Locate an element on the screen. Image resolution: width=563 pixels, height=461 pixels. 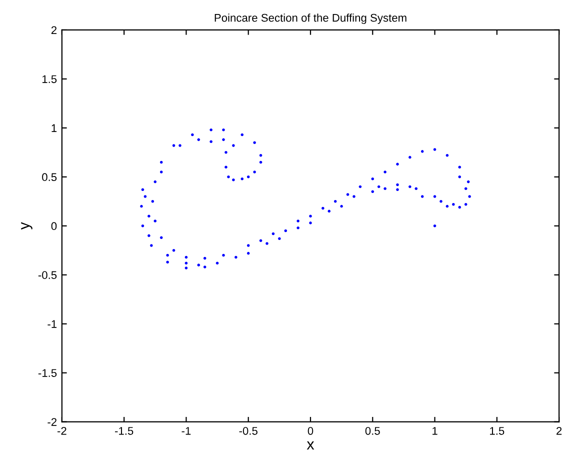
y-tick-label: -1.5 is located at coordinates (47, 373).